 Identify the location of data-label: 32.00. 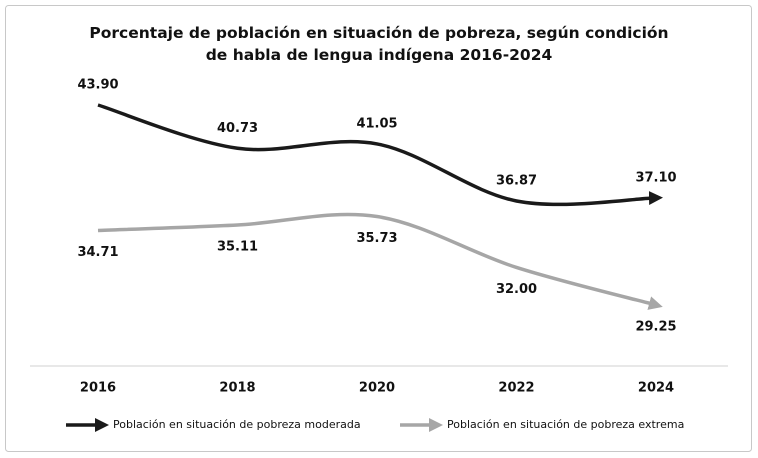
(516, 289).